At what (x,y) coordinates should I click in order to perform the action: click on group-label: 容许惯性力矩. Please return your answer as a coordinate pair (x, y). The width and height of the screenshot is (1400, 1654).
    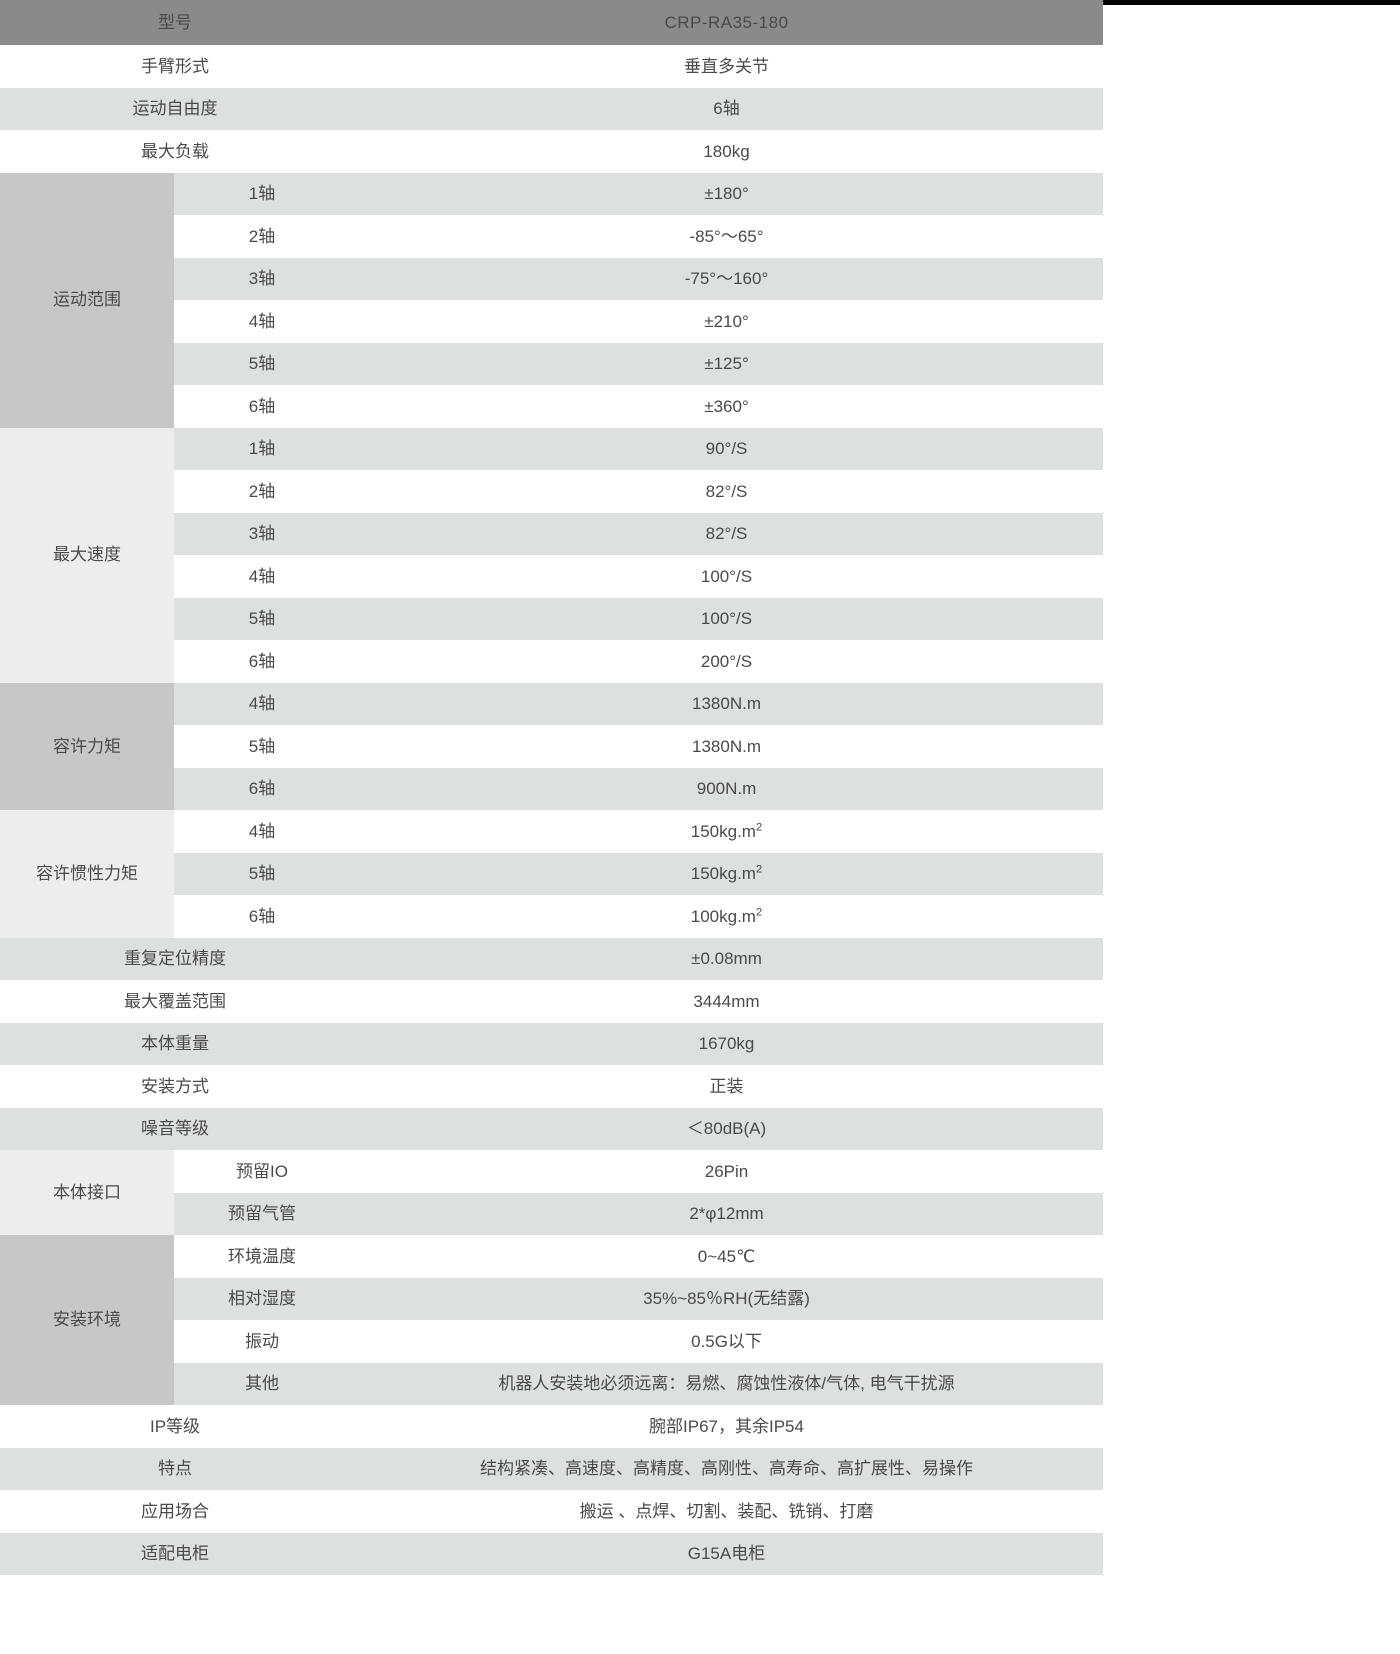
    Looking at the image, I should click on (87, 874).